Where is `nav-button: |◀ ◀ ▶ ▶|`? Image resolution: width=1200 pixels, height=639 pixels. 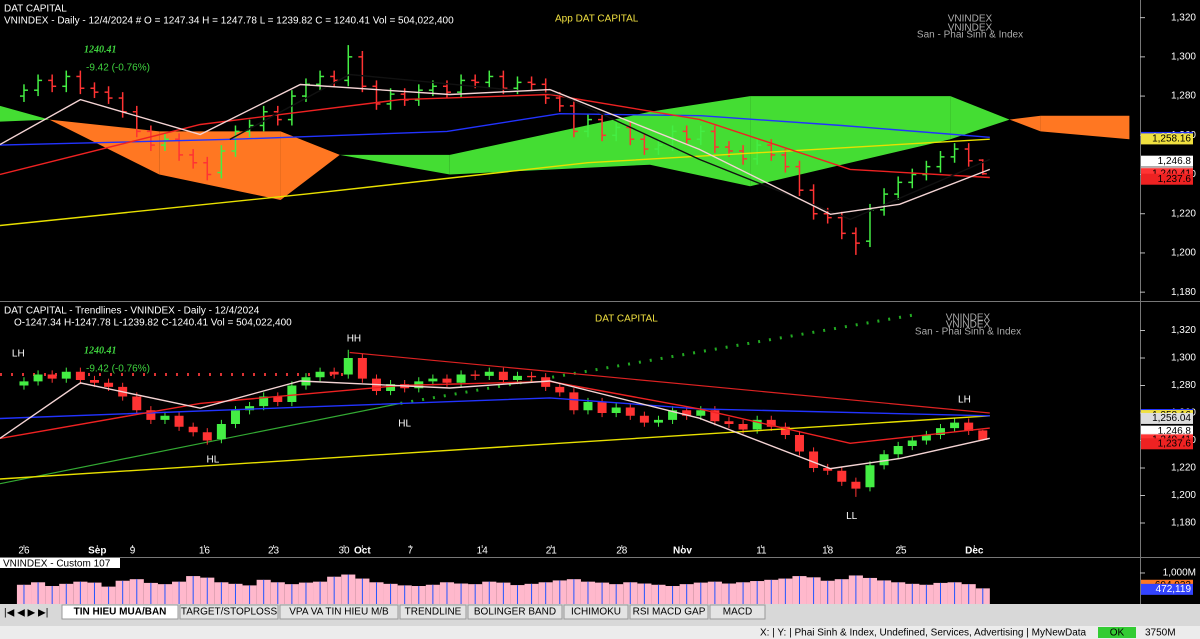 nav-button: |◀ ◀ ▶ ▶| is located at coordinates (26, 613).